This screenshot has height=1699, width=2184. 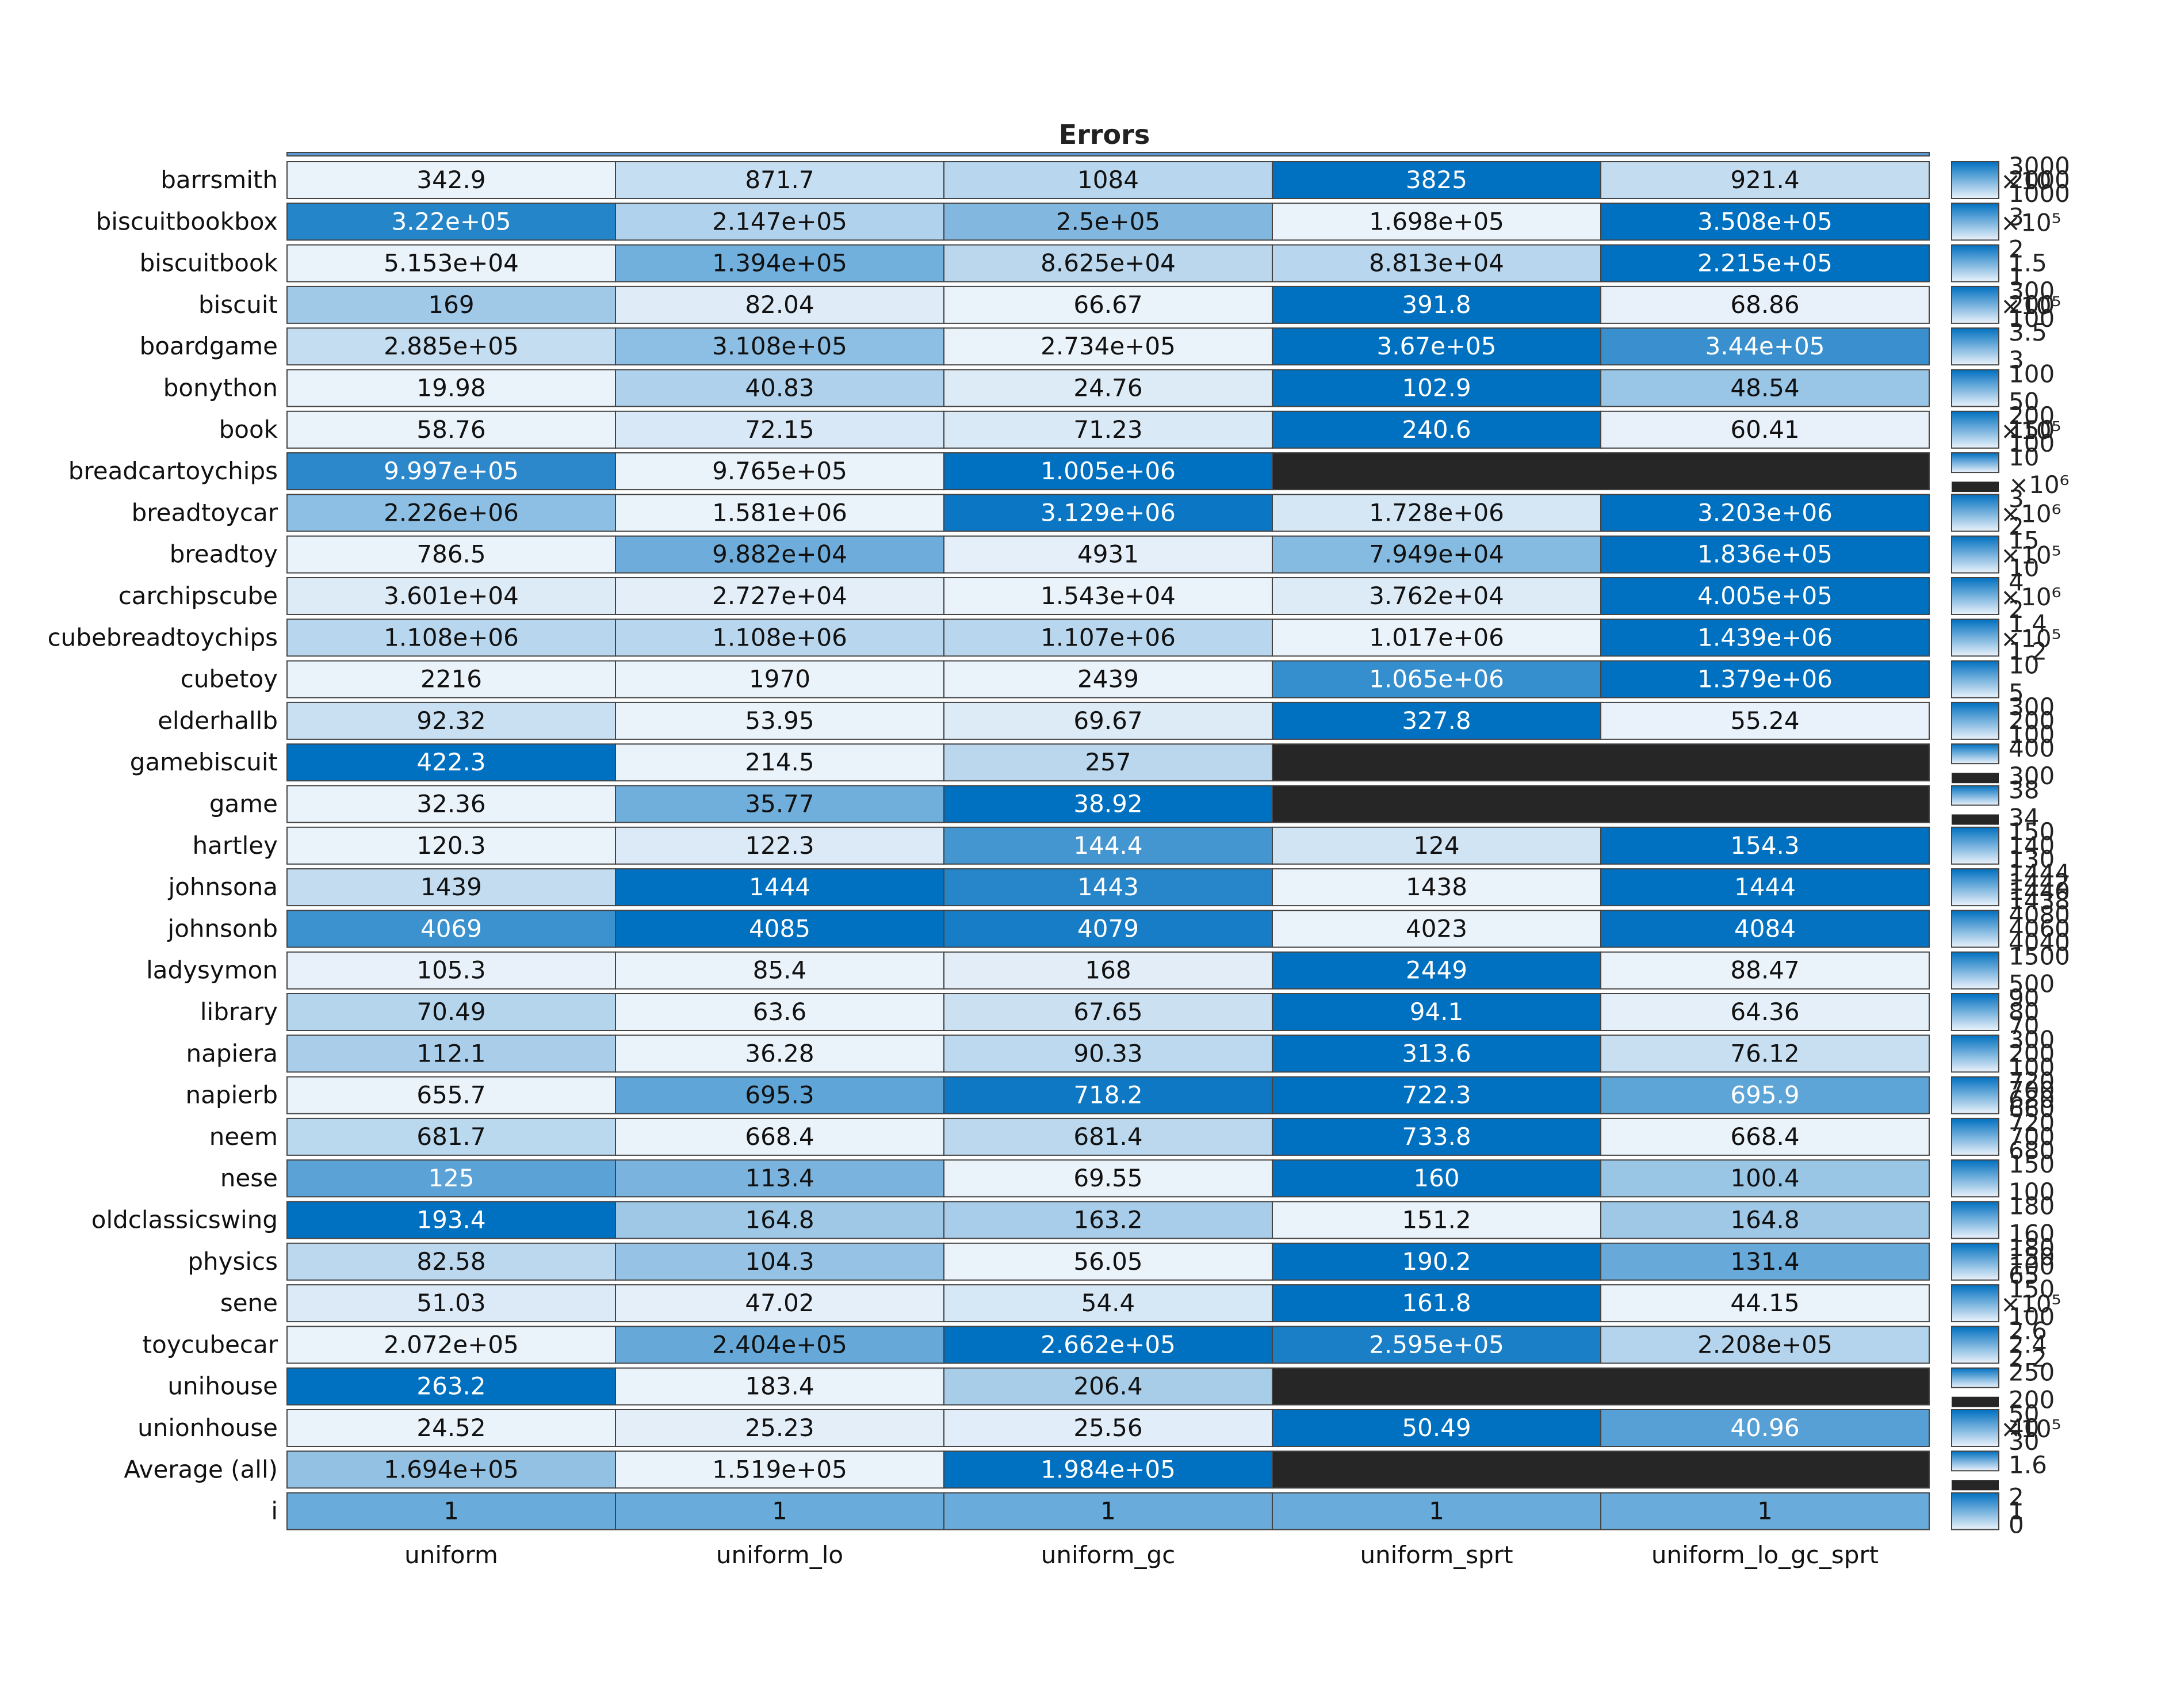 I want to click on cell-label: 655.7, so click(x=450, y=1095).